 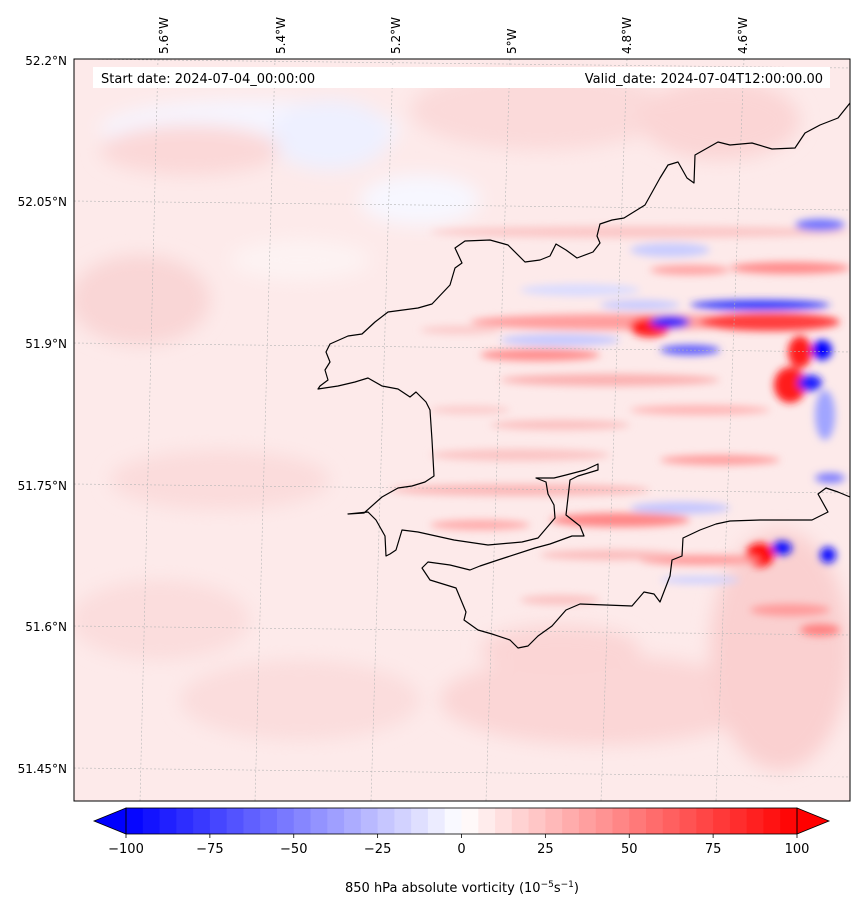 What do you see at coordinates (453, 35) in the screenshot?
I see `longitude-axis: 5.6°W 5.4°W 5.2°W 5°W 4.8°W 4.6°W` at bounding box center [453, 35].